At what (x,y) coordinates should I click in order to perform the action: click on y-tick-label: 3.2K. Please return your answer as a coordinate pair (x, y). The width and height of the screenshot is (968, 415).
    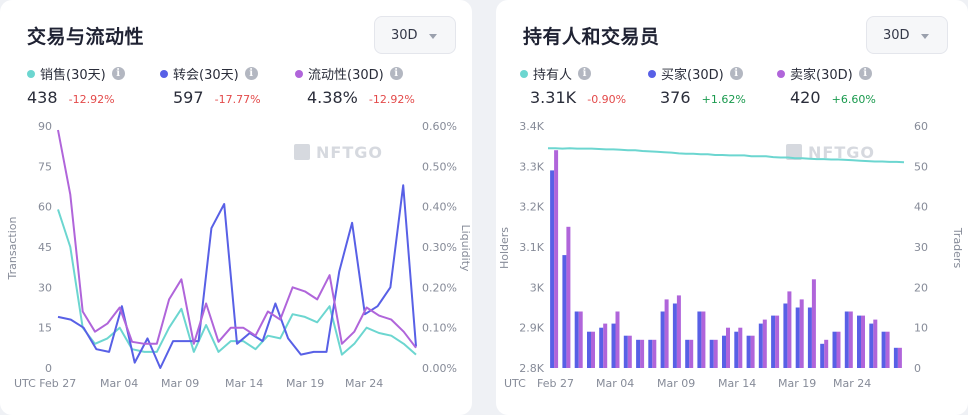
    Looking at the image, I should click on (531, 207).